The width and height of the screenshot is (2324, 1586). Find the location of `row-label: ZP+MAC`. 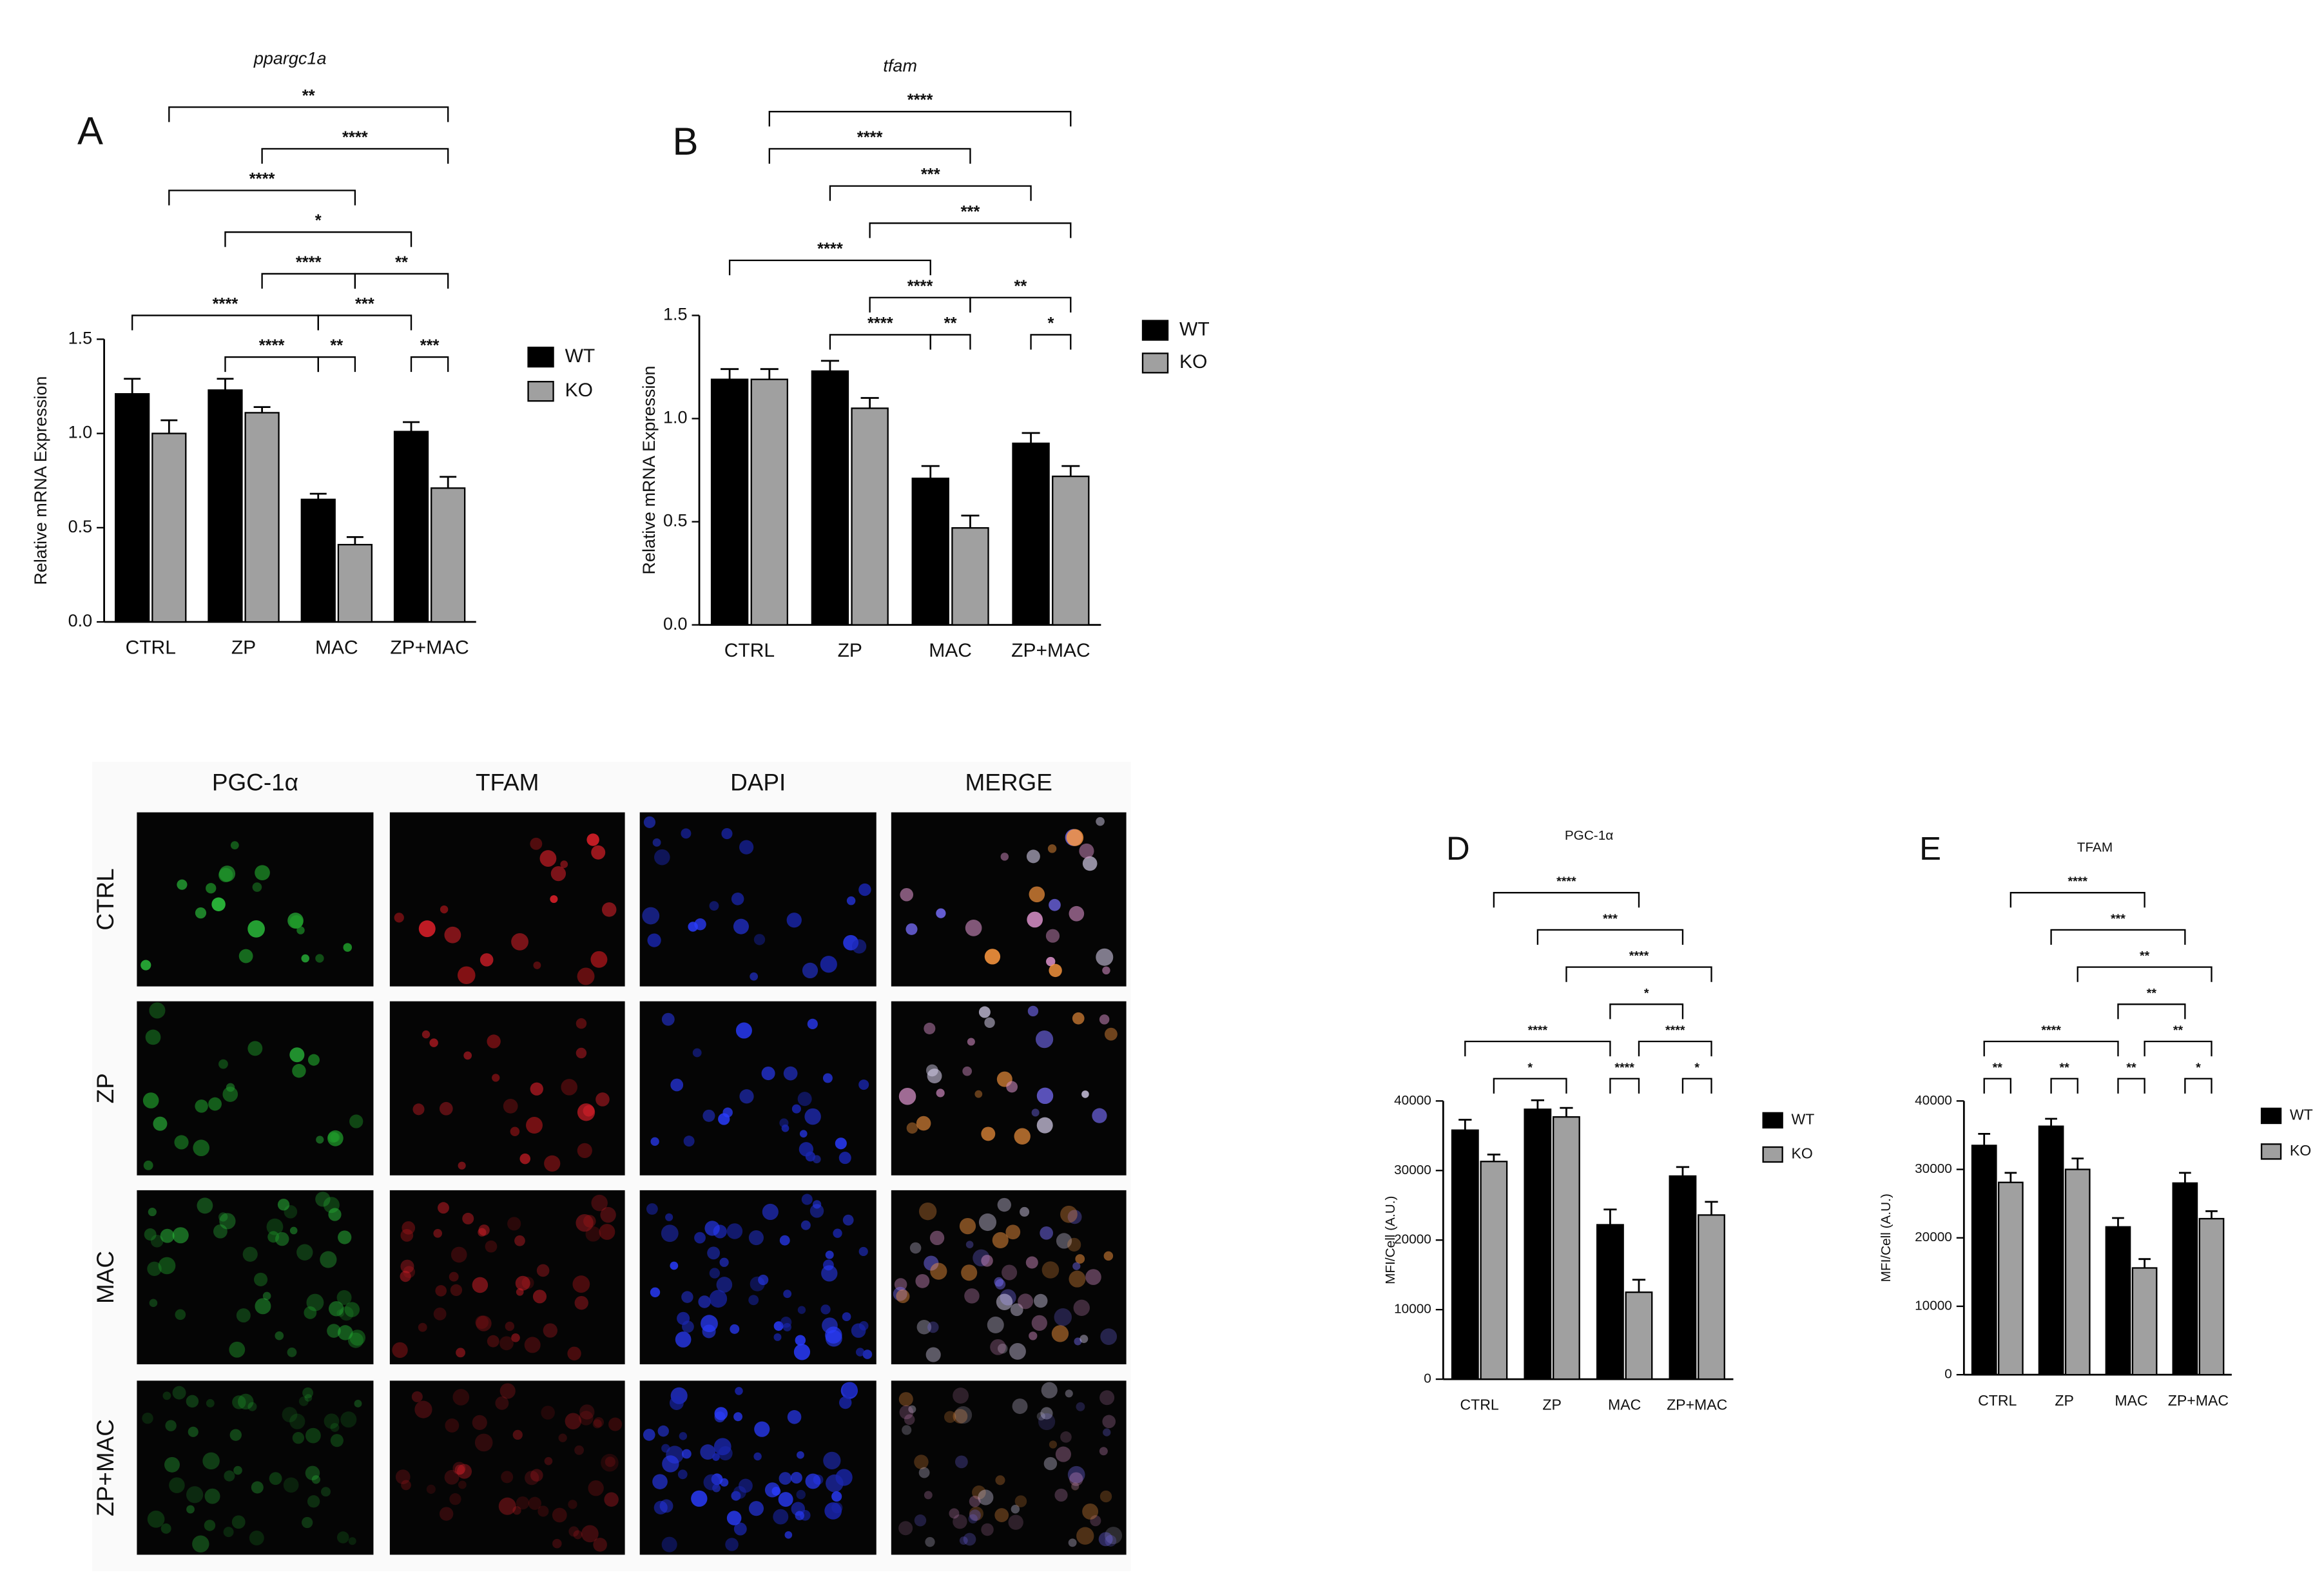

row-label: ZP+MAC is located at coordinates (106, 1467).